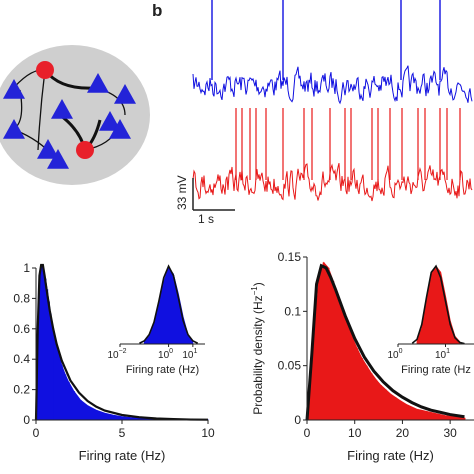  What do you see at coordinates (403, 433) in the screenshot?
I see `x-tick-label: 20` at bounding box center [403, 433].